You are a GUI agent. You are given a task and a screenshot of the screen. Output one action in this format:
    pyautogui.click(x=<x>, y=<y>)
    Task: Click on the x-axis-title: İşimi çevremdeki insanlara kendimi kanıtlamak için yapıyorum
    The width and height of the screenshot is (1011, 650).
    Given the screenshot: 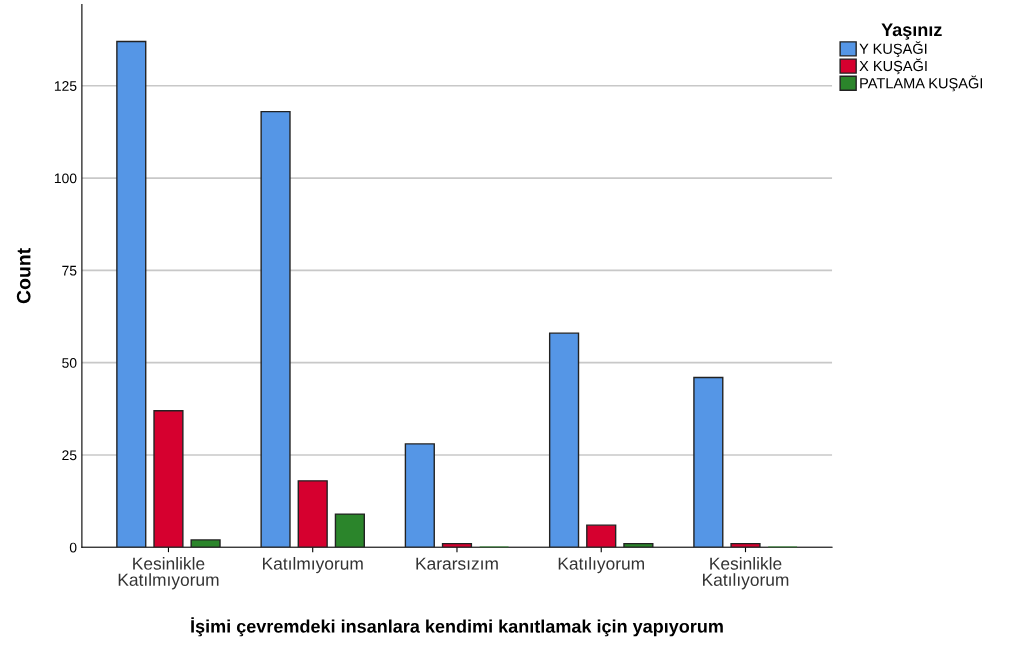 What is the action you would take?
    pyautogui.click(x=457, y=627)
    